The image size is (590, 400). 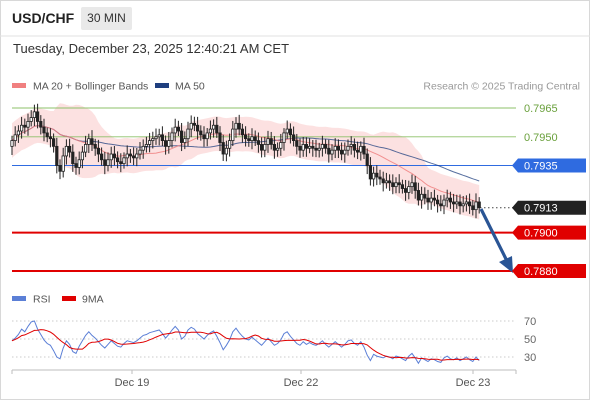 I want to click on timeframe-button: 30 MIN, so click(x=106, y=18).